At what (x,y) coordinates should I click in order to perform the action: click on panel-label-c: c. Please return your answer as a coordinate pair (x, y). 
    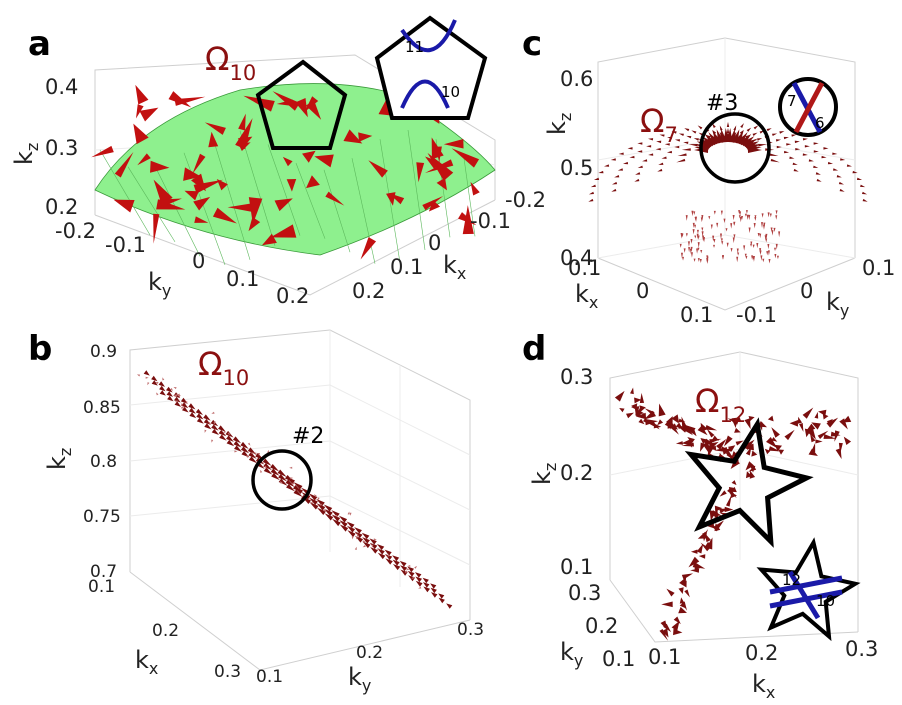
    Looking at the image, I should click on (532, 44).